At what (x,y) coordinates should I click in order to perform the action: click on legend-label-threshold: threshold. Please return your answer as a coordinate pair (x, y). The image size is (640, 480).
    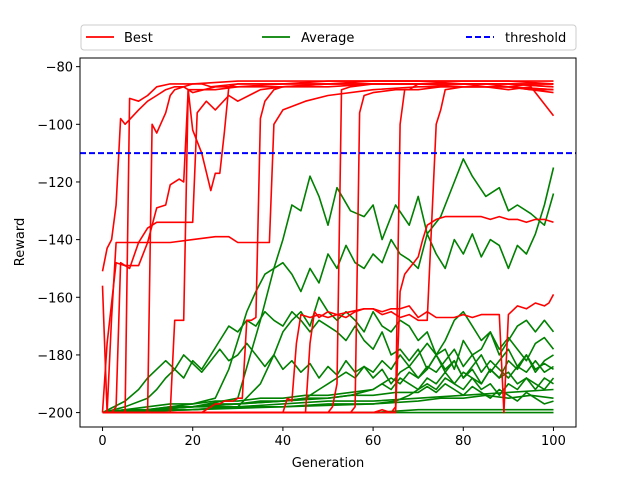
    Looking at the image, I should click on (535, 38).